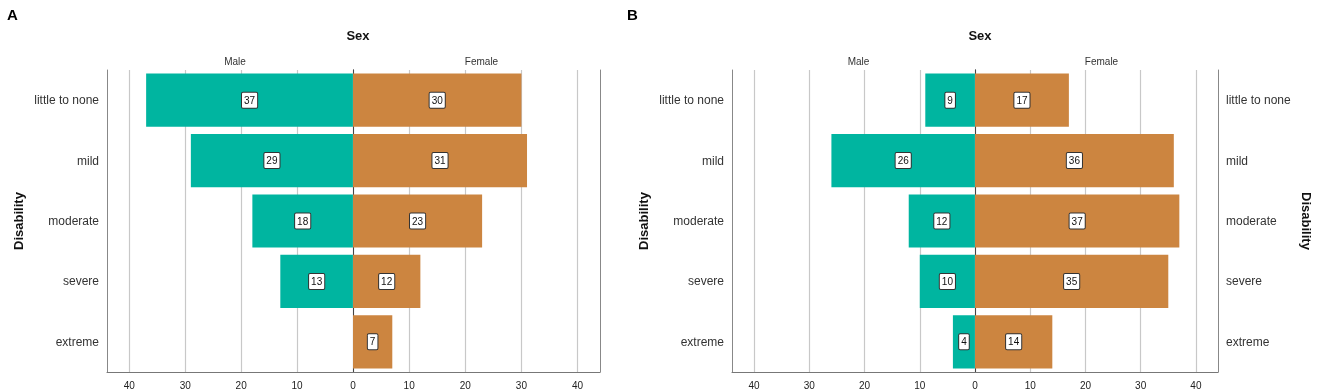 This screenshot has width=1325, height=390. I want to click on data-label: 36, so click(1074, 161).